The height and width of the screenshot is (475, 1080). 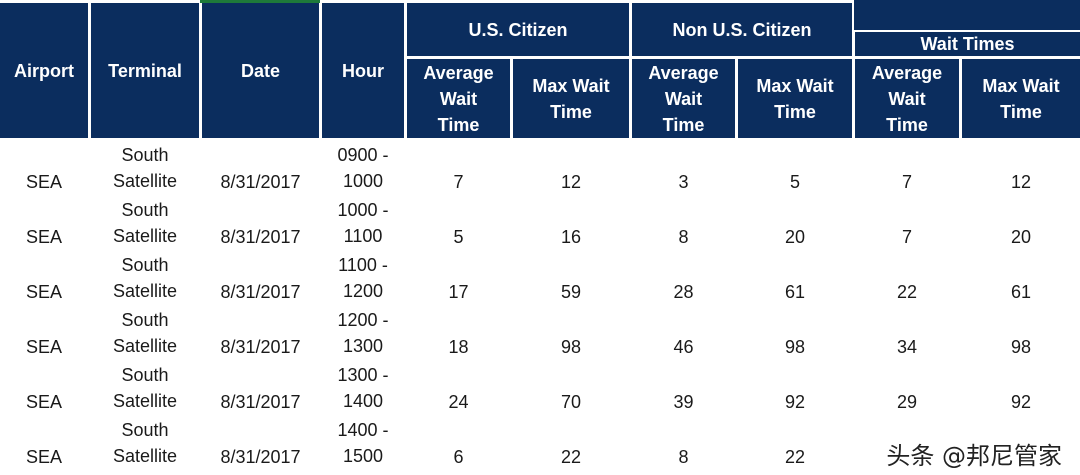 I want to click on col-header-airport: Airport, so click(x=44, y=70).